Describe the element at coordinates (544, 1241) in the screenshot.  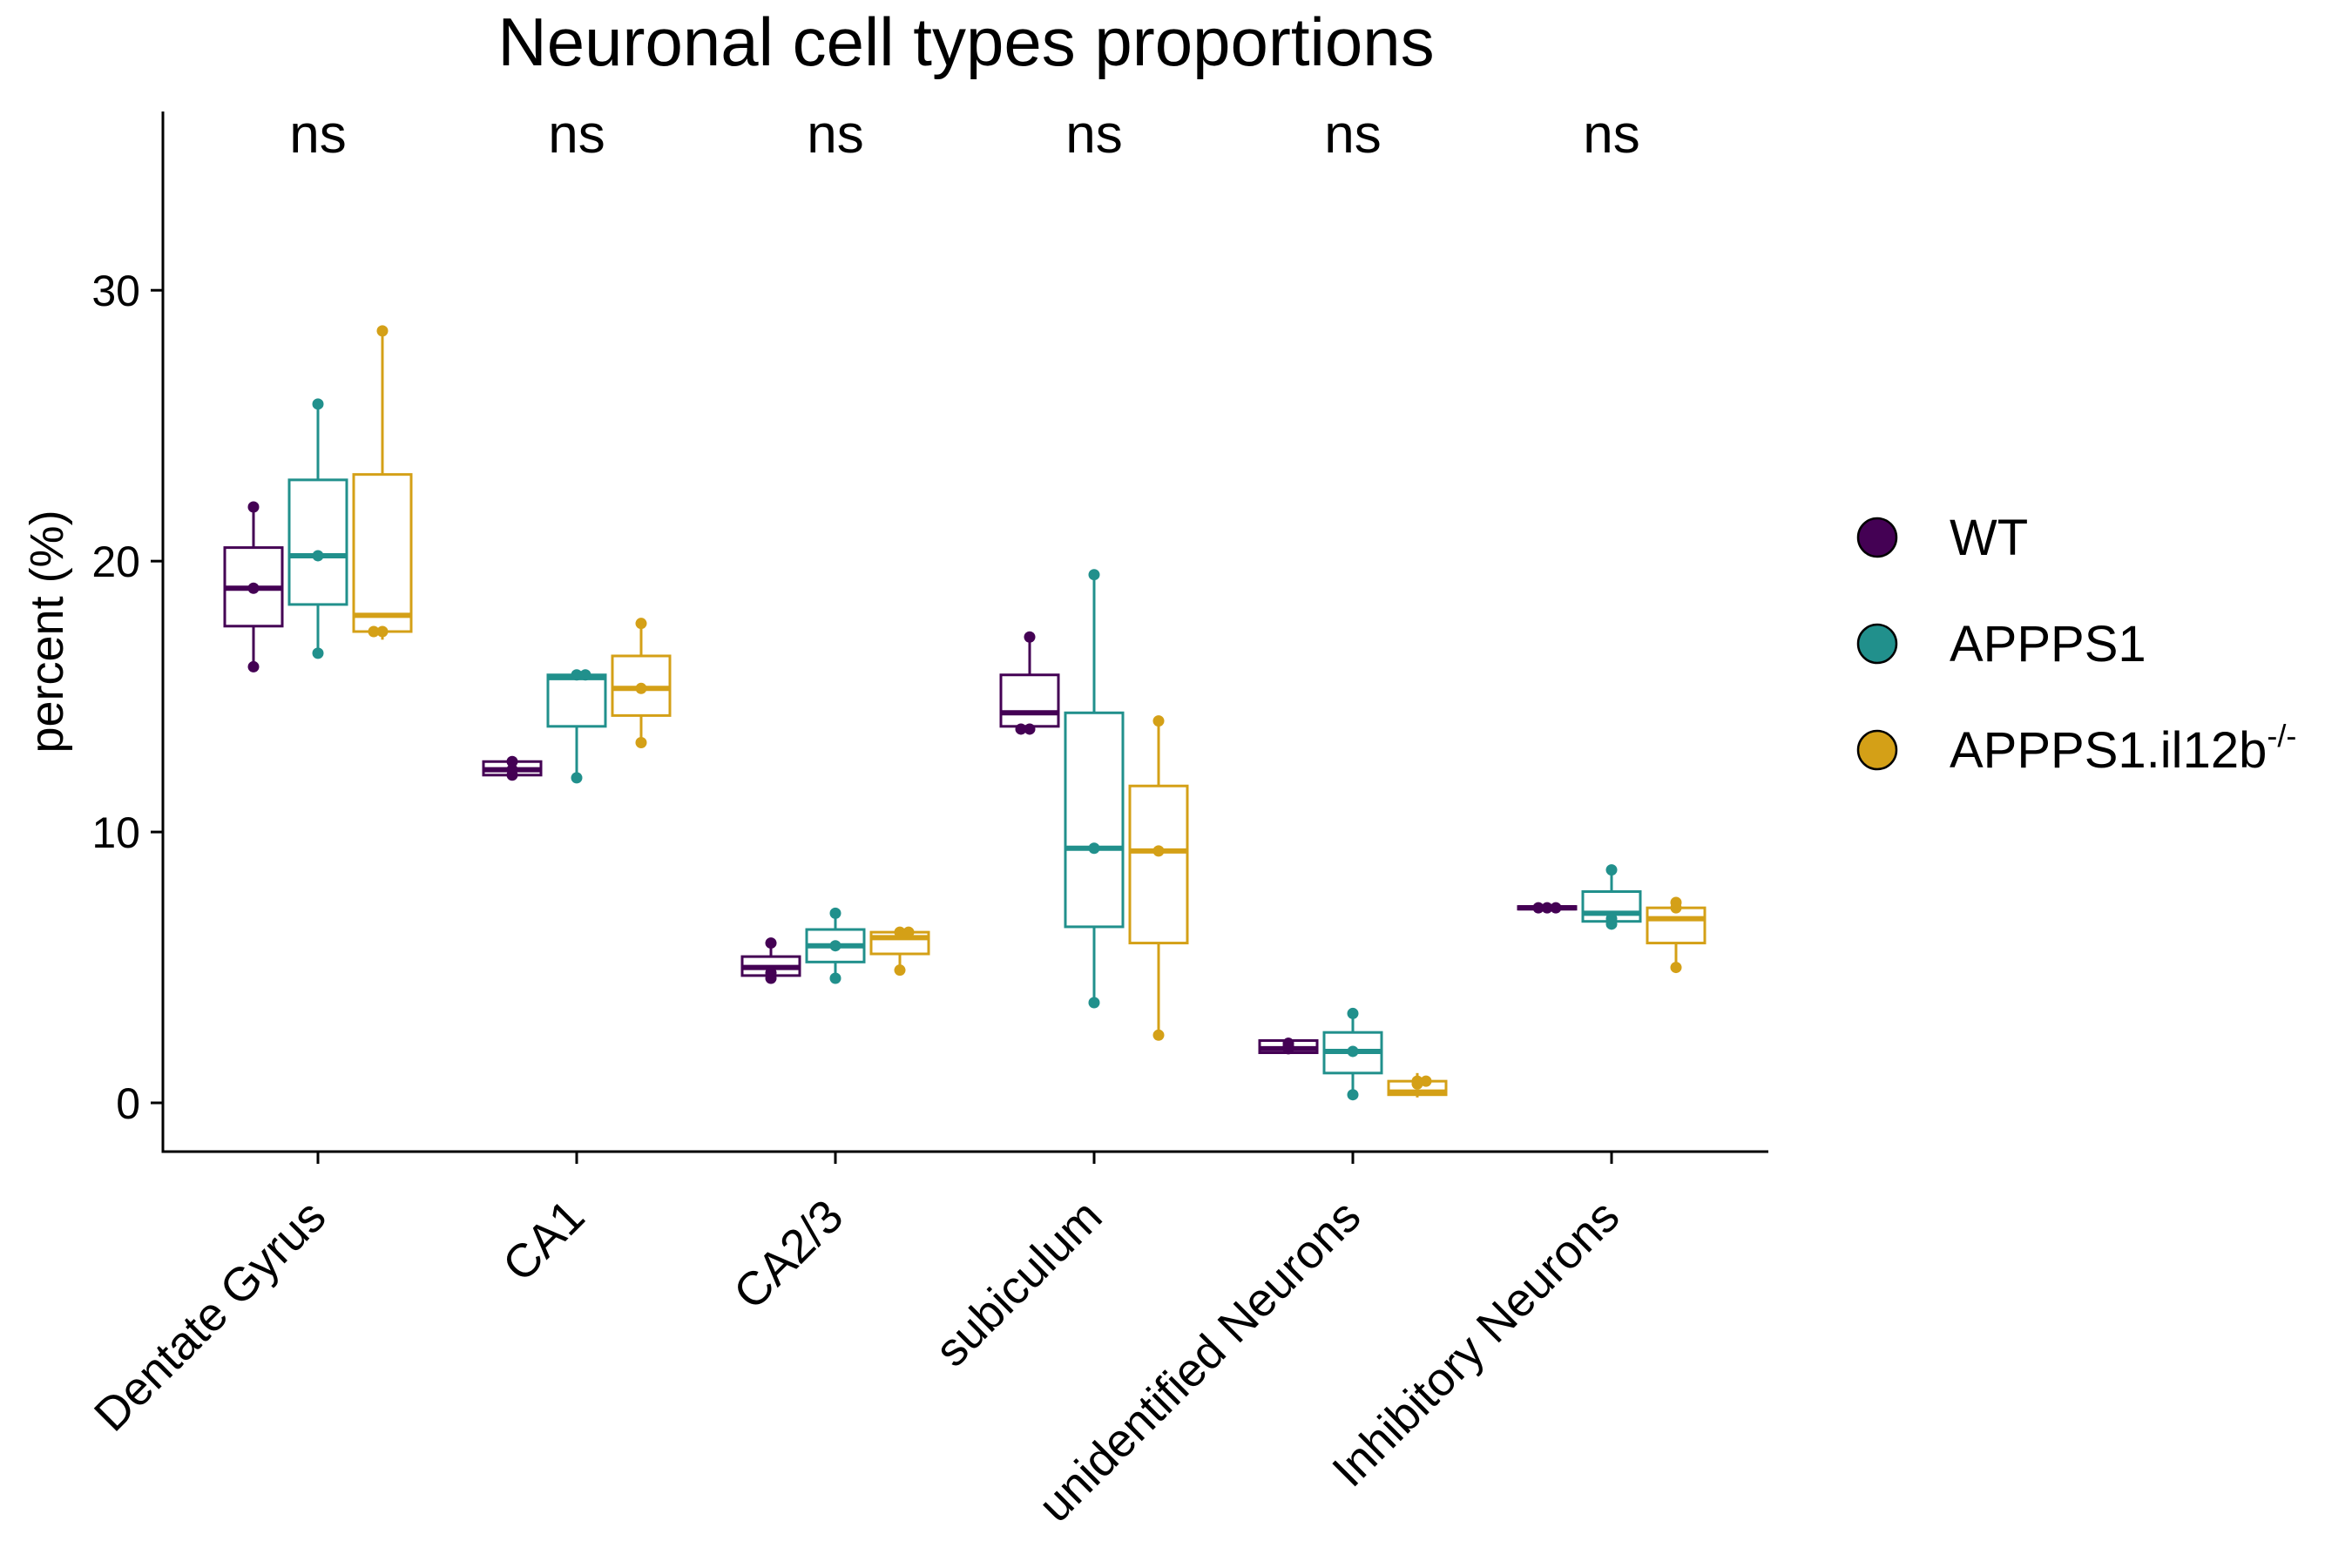
I see `x-tick-label: CA1` at that location.